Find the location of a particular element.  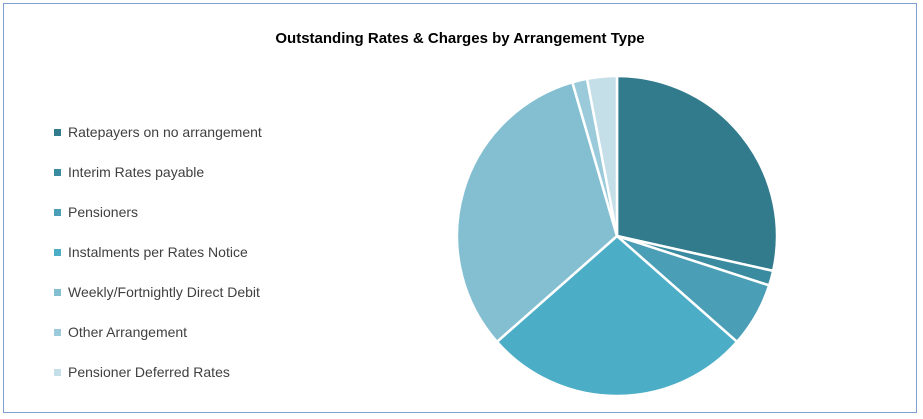

legend-item-weekly-fortnightly-direct-debit: Weekly/Fortnightly Direct Debit is located at coordinates (158, 292).